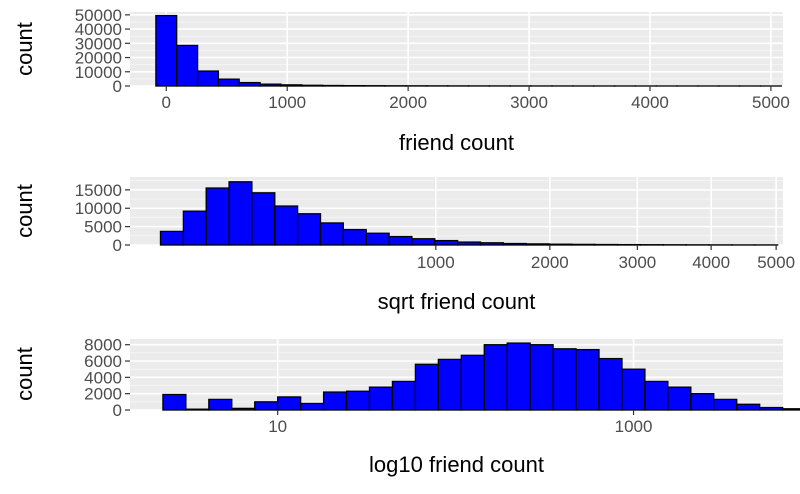 The height and width of the screenshot is (494, 800). What do you see at coordinates (103, 377) in the screenshot?
I see `y-tick-label: 4000` at bounding box center [103, 377].